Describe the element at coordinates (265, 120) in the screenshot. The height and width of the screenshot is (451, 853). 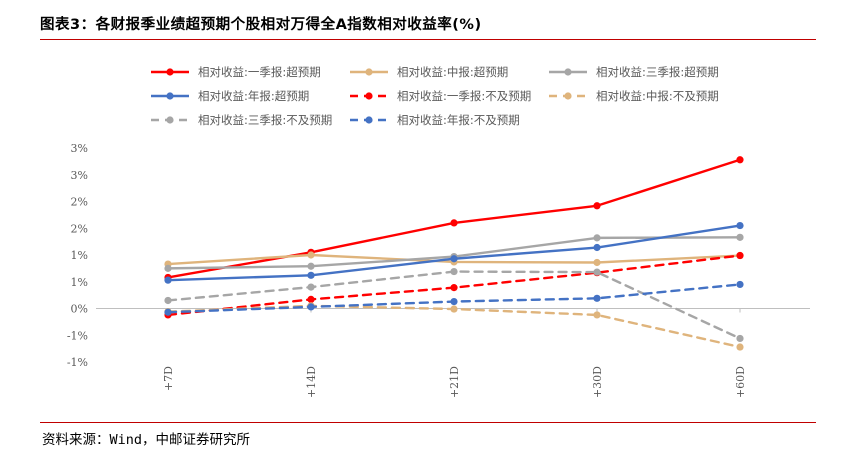
I see `legend-label: 相对收益:三季报:不及预期` at that location.